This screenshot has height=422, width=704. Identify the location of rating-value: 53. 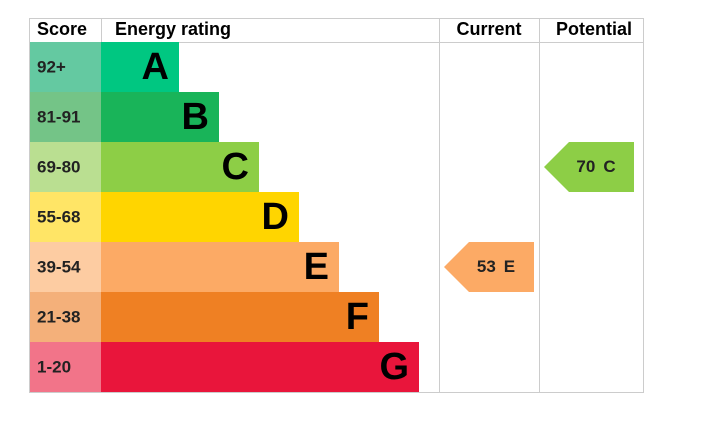
(486, 266).